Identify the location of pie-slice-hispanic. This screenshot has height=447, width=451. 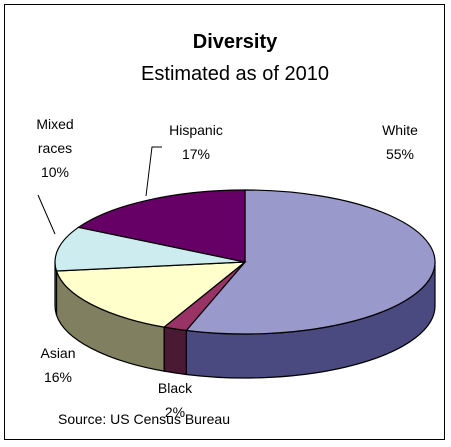
(161, 226).